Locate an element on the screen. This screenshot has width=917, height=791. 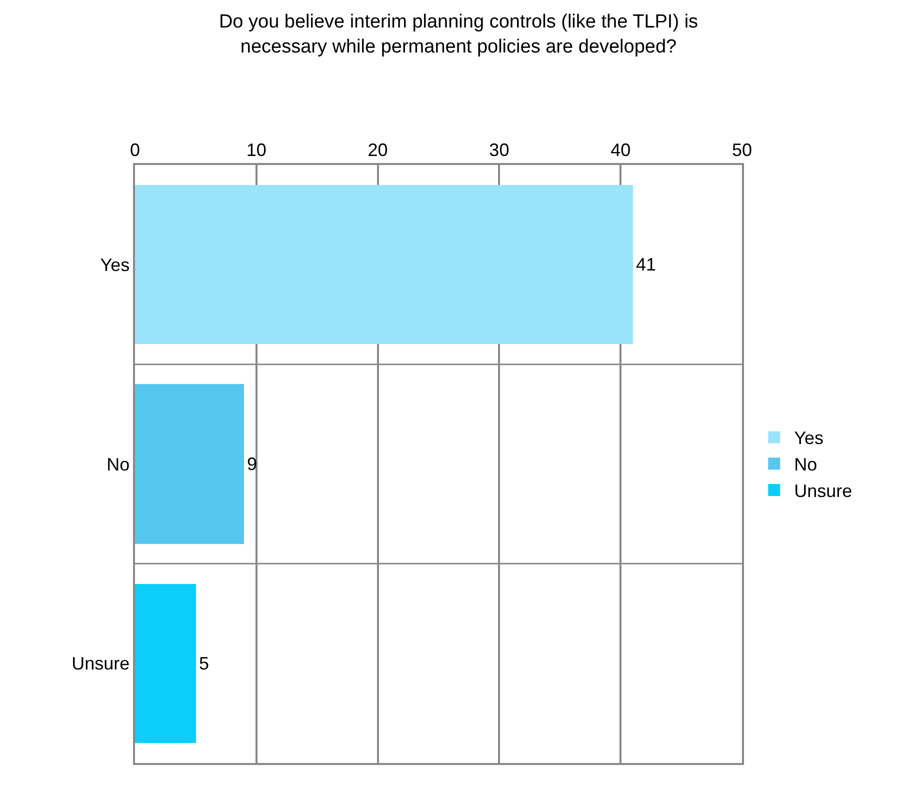
x-tick-label: 50 is located at coordinates (742, 150).